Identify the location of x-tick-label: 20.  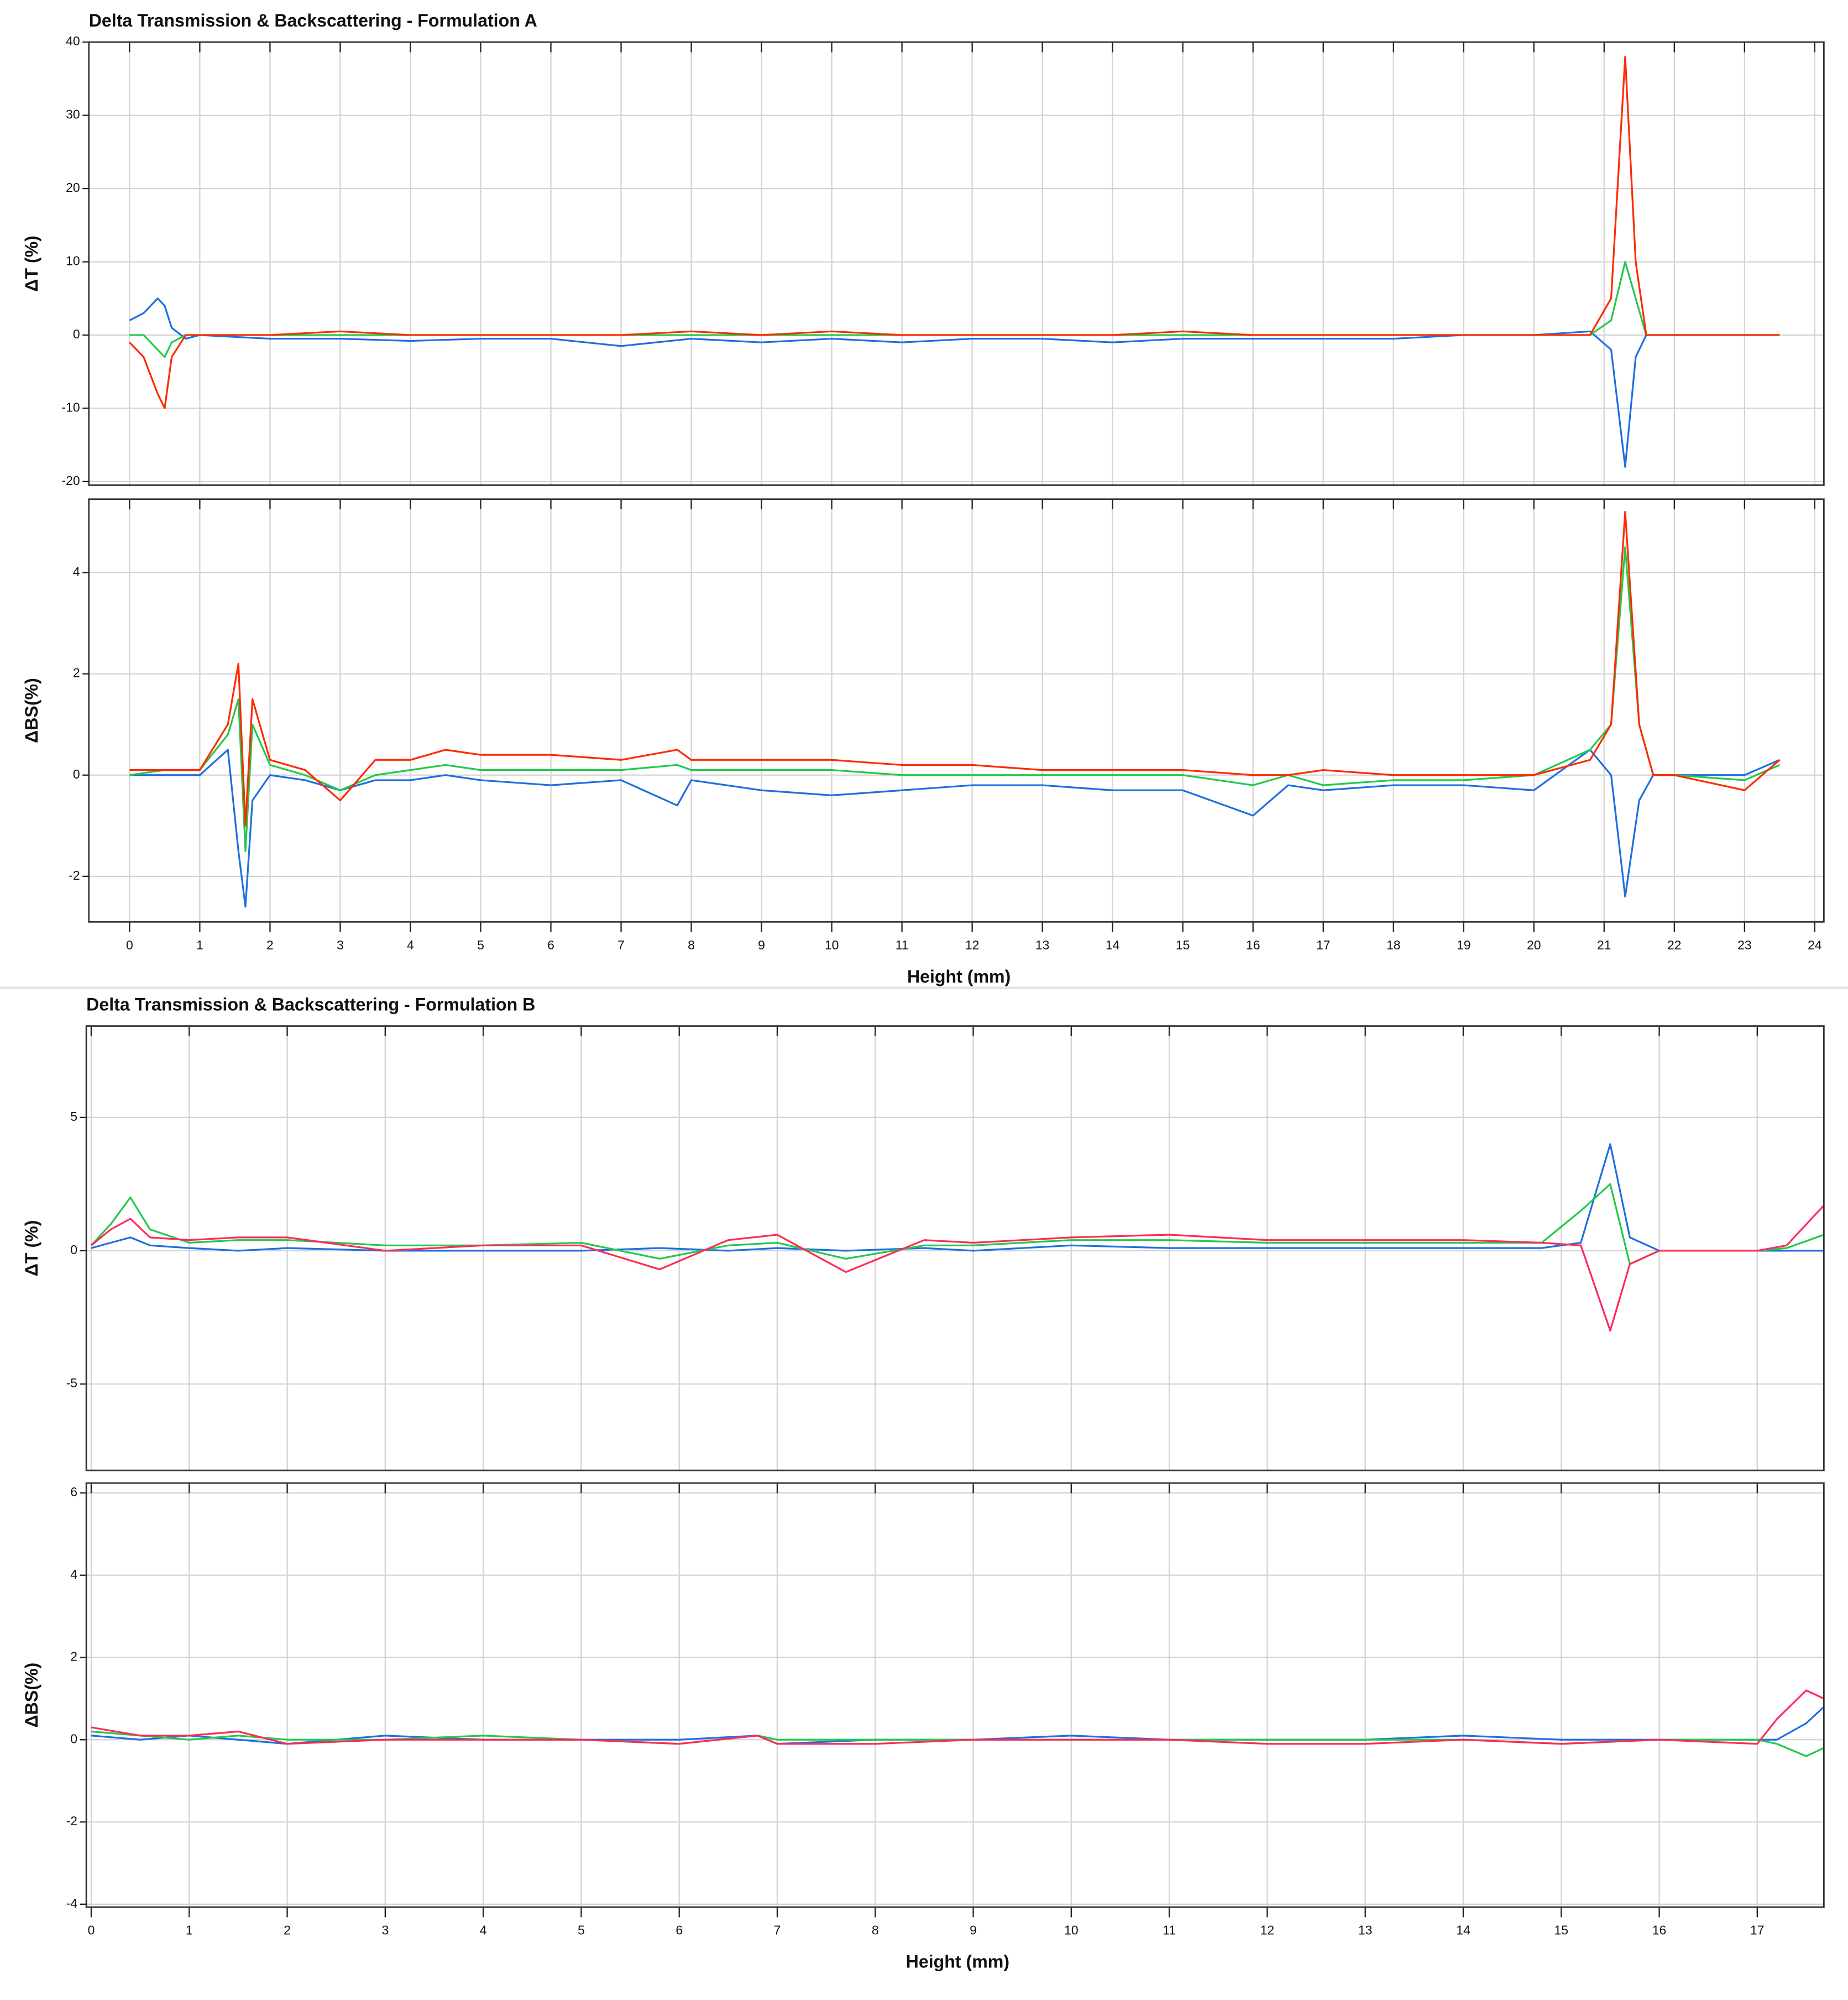
(1534, 945).